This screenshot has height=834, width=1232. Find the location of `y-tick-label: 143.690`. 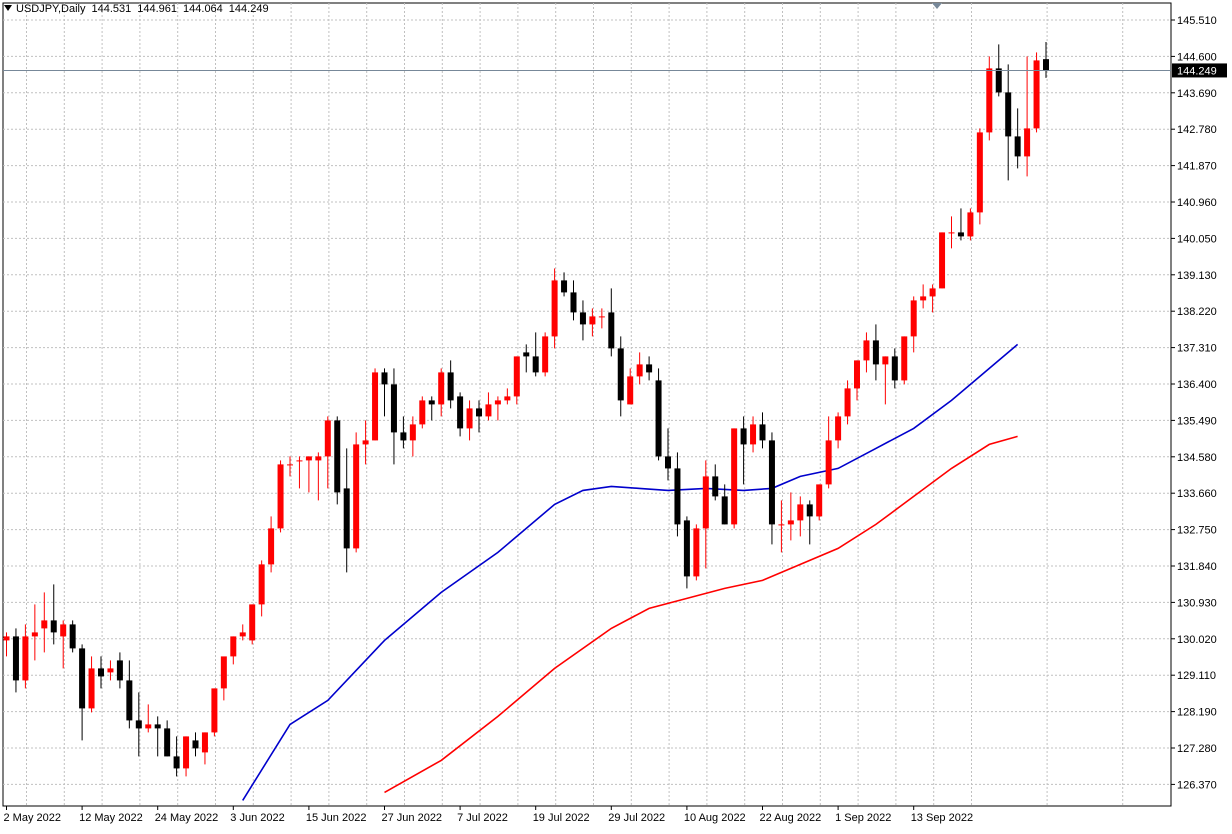

y-tick-label: 143.690 is located at coordinates (1197, 94).